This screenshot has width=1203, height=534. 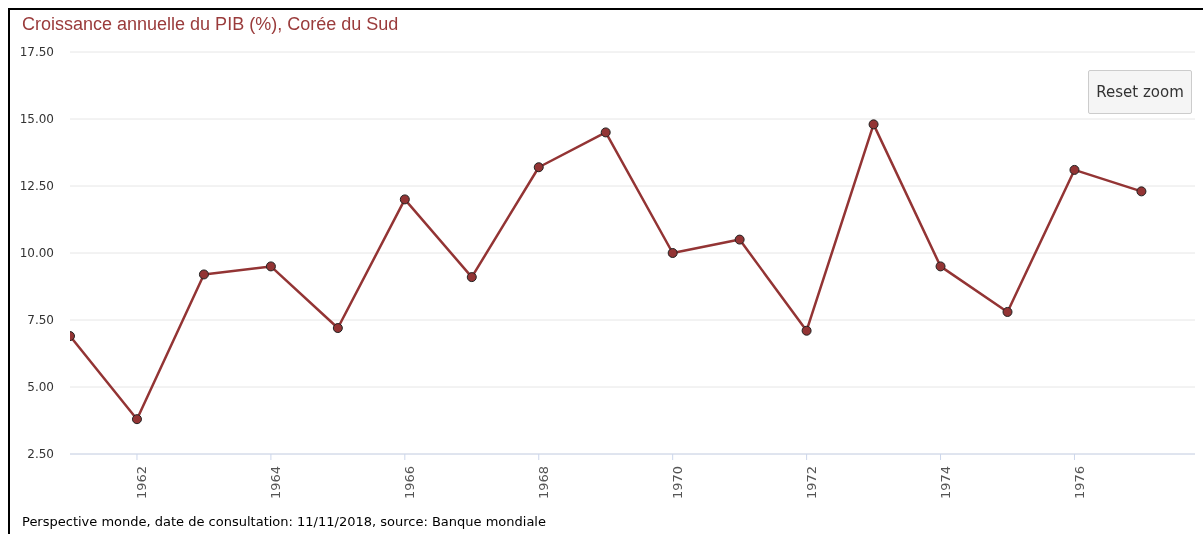 What do you see at coordinates (945, 483) in the screenshot?
I see `x-tick-label: 1974` at bounding box center [945, 483].